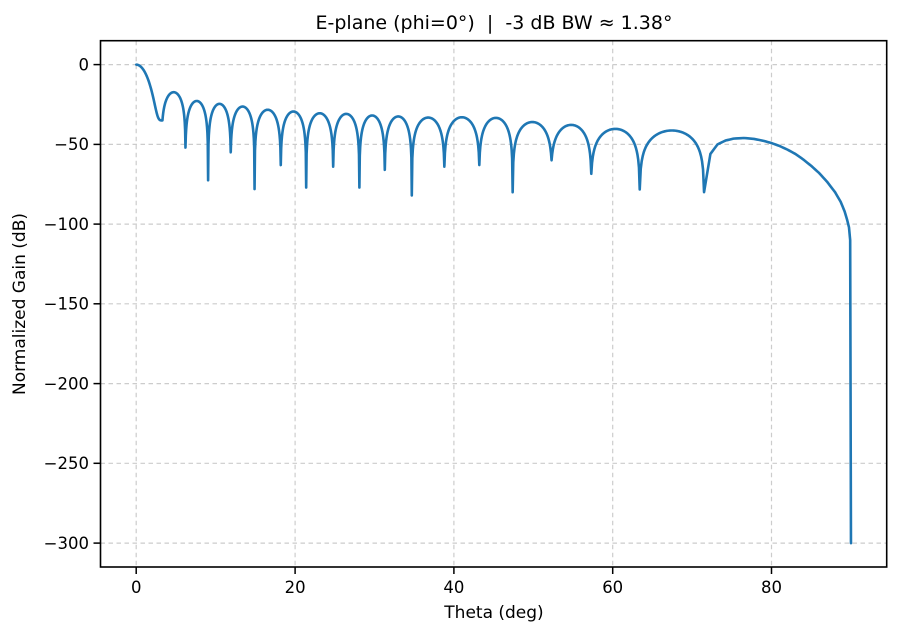  Describe the element at coordinates (71, 144) in the screenshot. I see `y-tick-label: −50` at that location.